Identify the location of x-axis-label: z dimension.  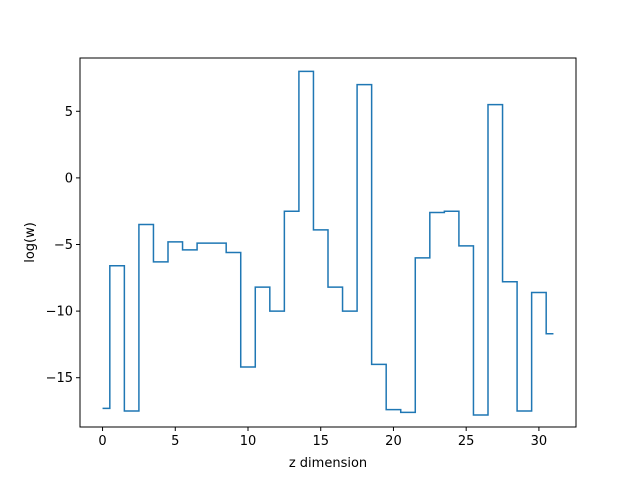
(328, 463).